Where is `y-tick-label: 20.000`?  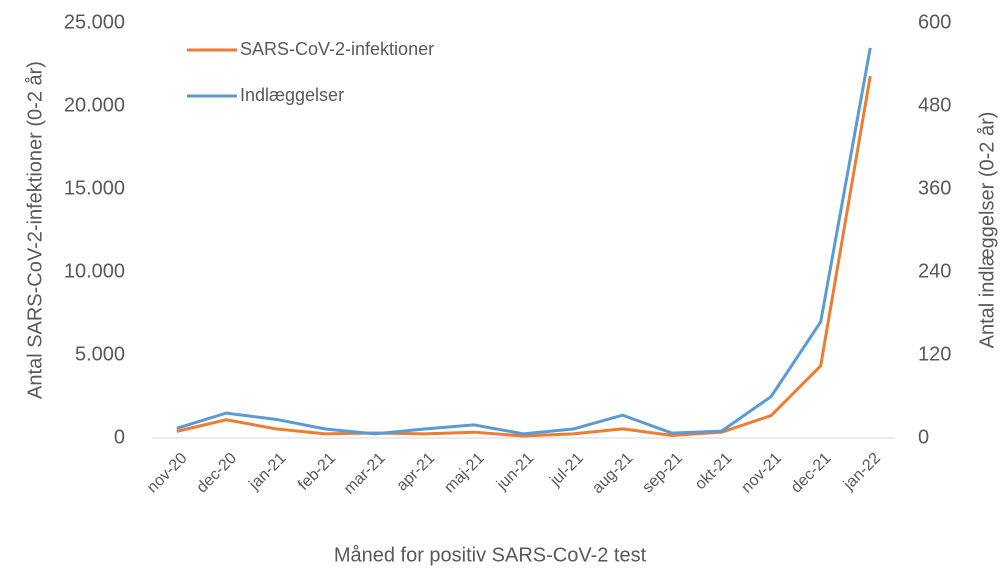
y-tick-label: 20.000 is located at coordinates (94, 105).